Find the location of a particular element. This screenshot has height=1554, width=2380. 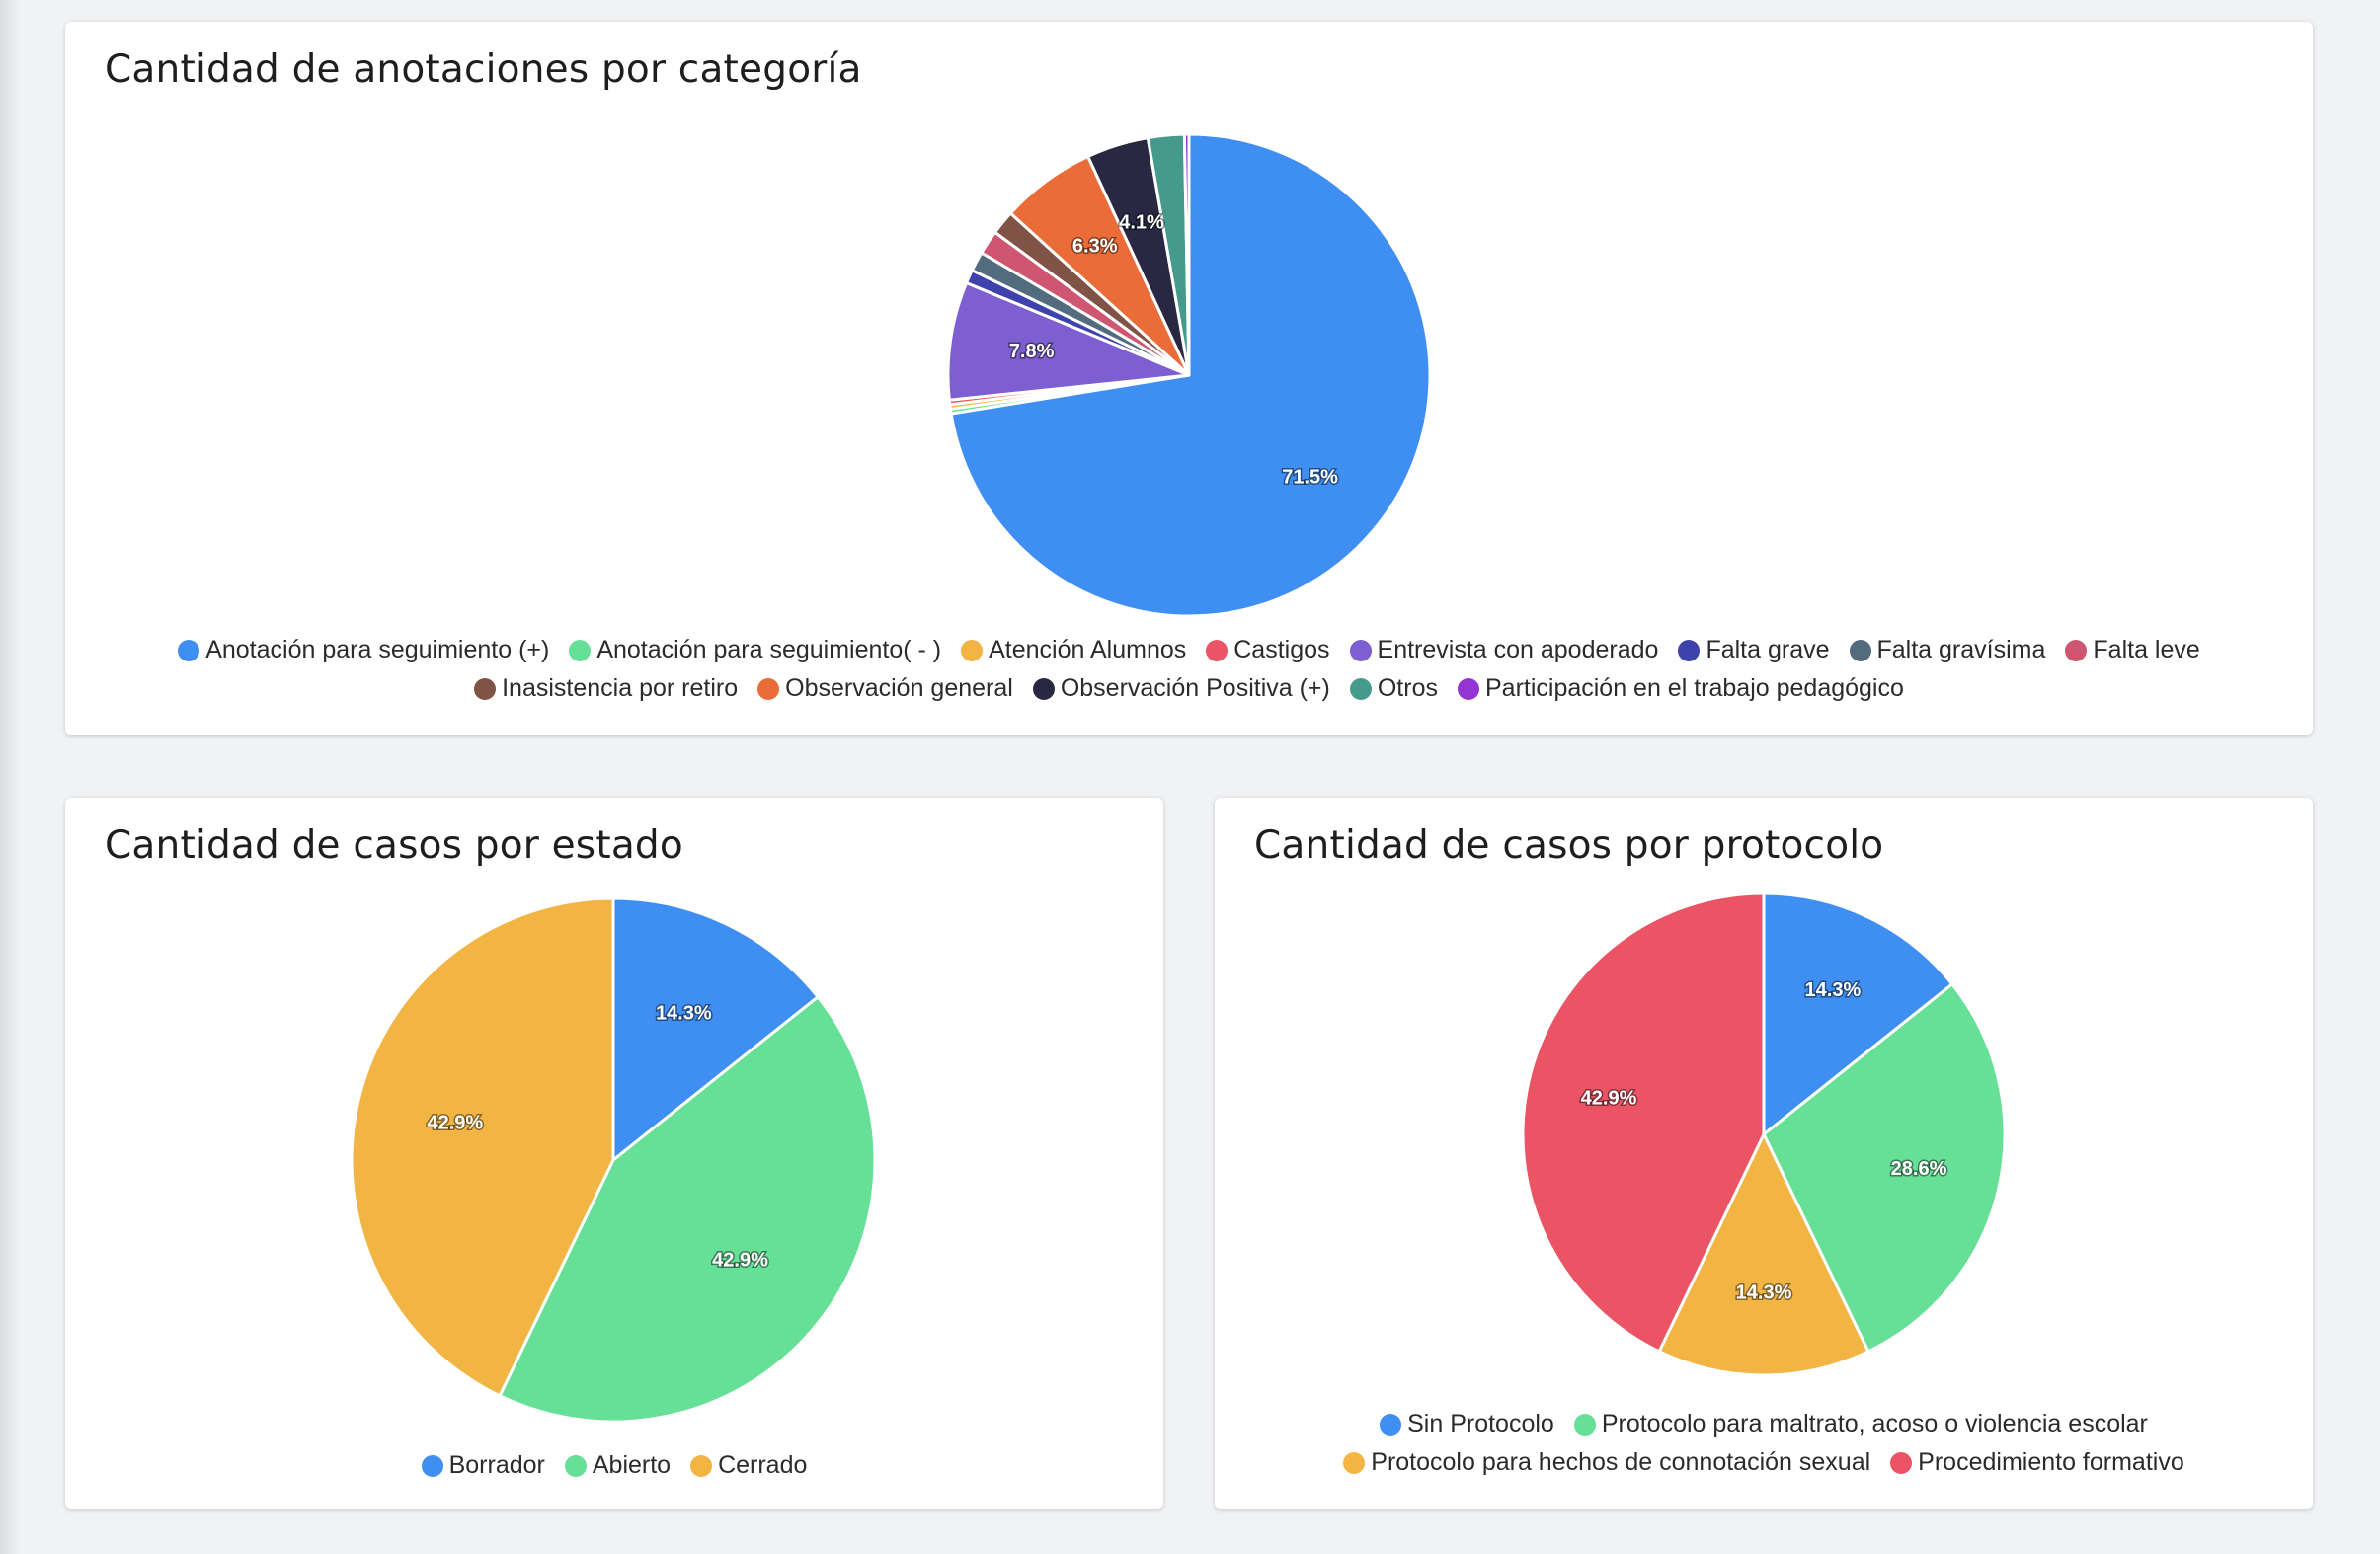

legend-item-observacion-general: Observación general is located at coordinates (885, 688).